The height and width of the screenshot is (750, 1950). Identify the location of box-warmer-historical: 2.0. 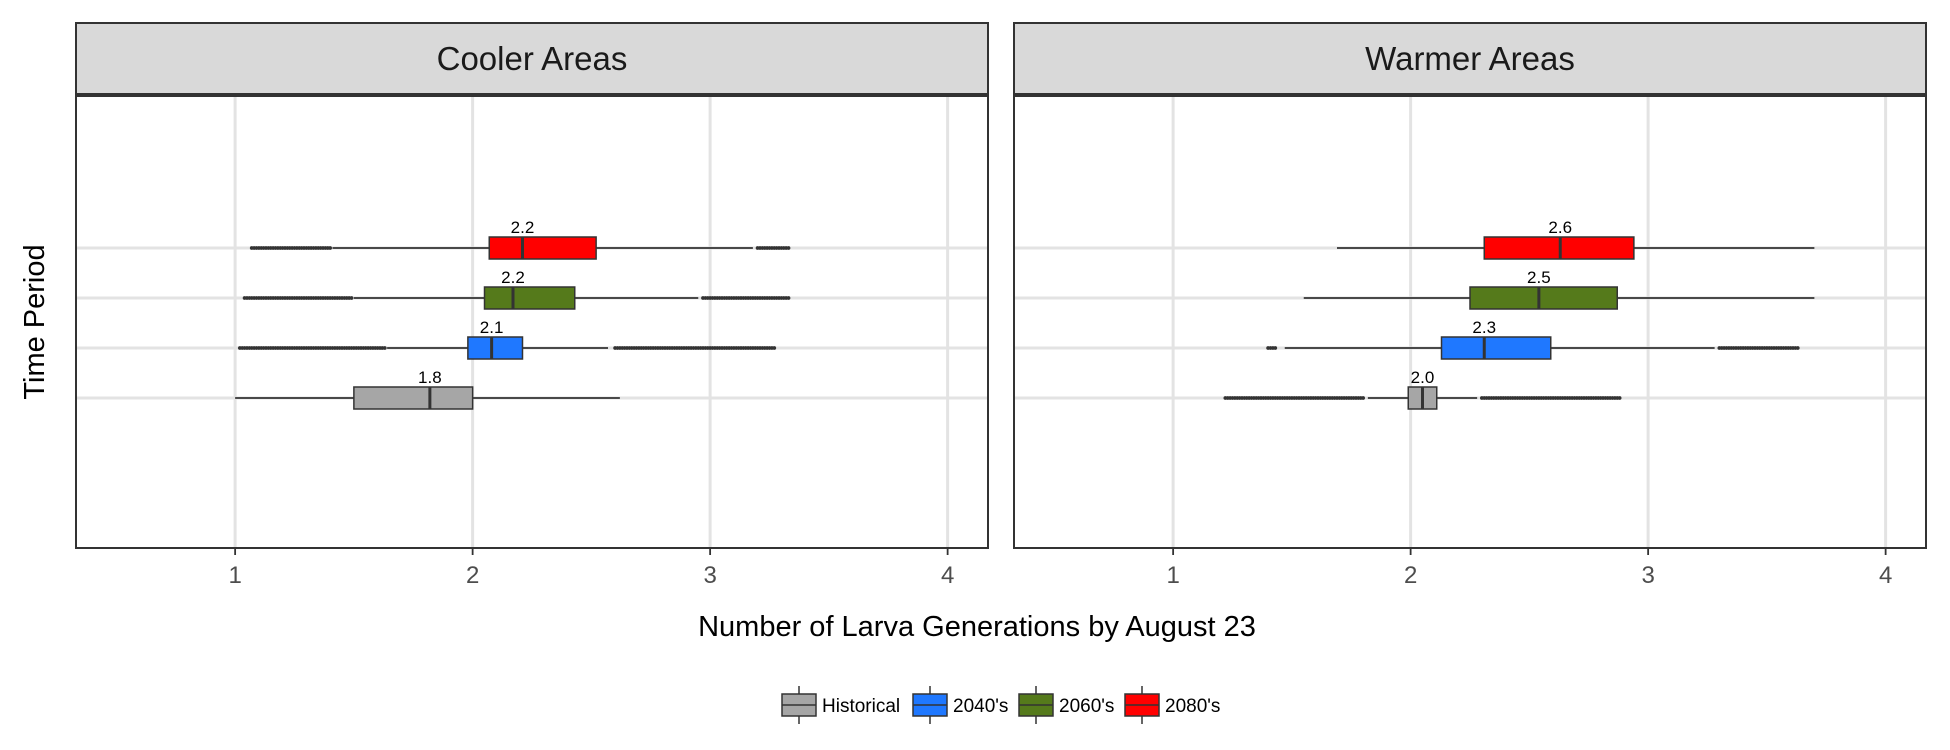
(1422, 389).